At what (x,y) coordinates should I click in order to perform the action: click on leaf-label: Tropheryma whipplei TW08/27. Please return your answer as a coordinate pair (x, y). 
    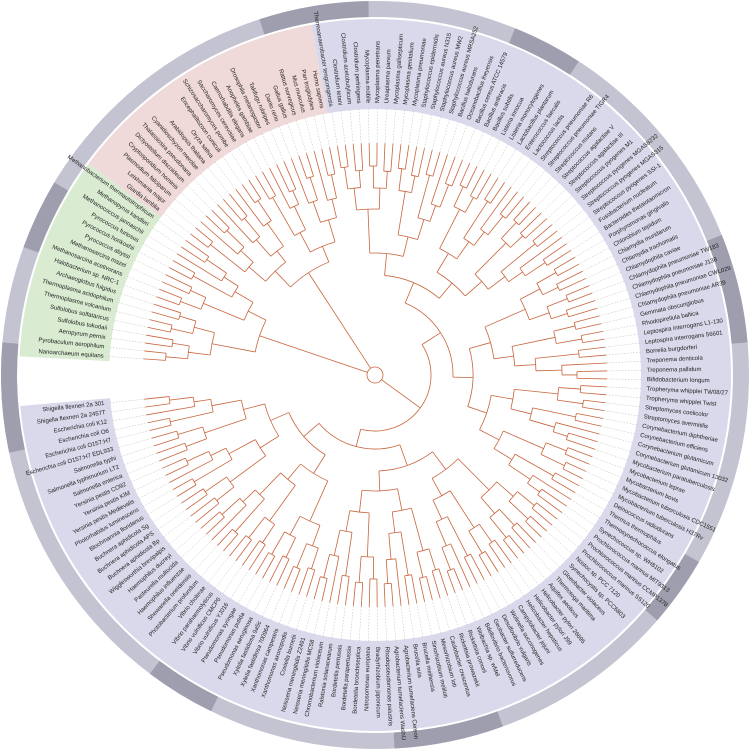
    Looking at the image, I should click on (687, 391).